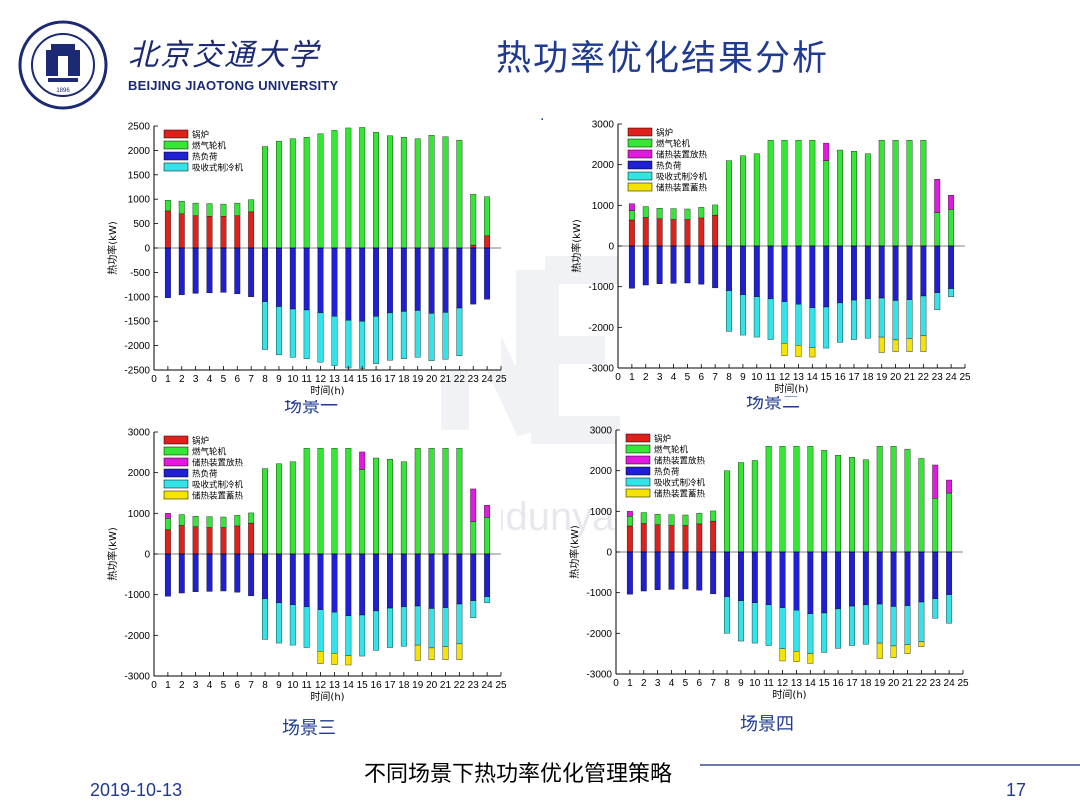 Image resolution: width=1080 pixels, height=810 pixels. What do you see at coordinates (403, 626) in the screenshot?
I see `bar-absorption_chiller-h18` at bounding box center [403, 626].